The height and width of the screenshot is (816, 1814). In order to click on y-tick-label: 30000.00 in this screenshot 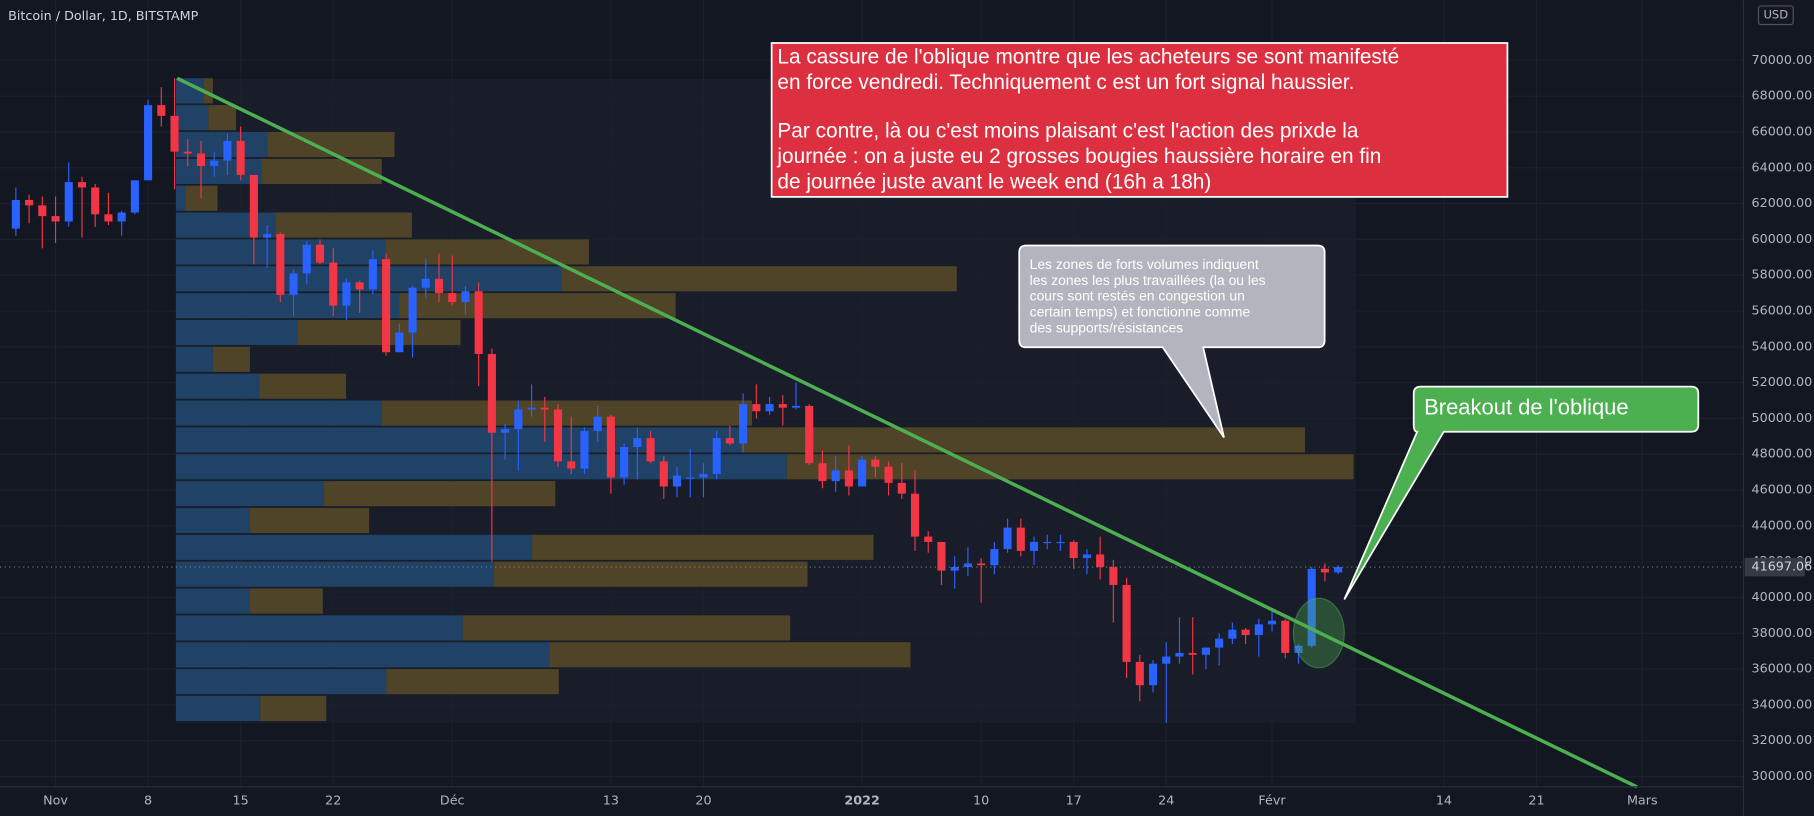, I will do `click(1782, 775)`.